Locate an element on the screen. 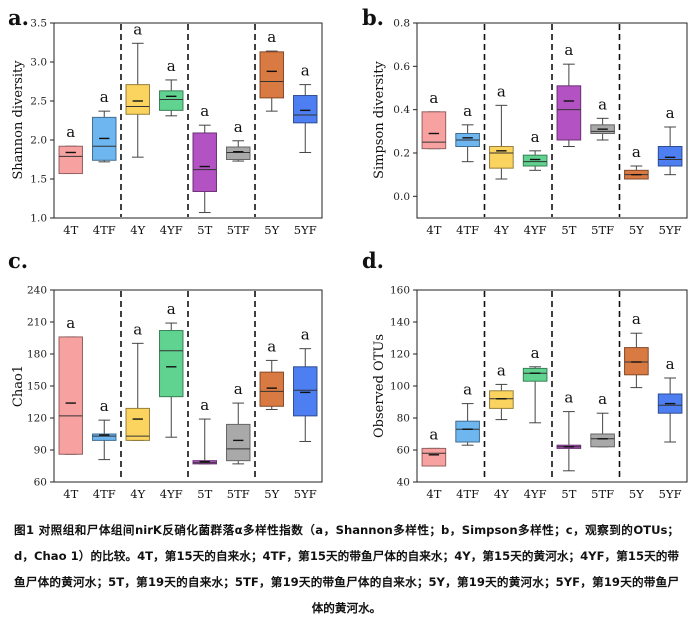  y-tick-label: 0.0 is located at coordinates (401, 197).